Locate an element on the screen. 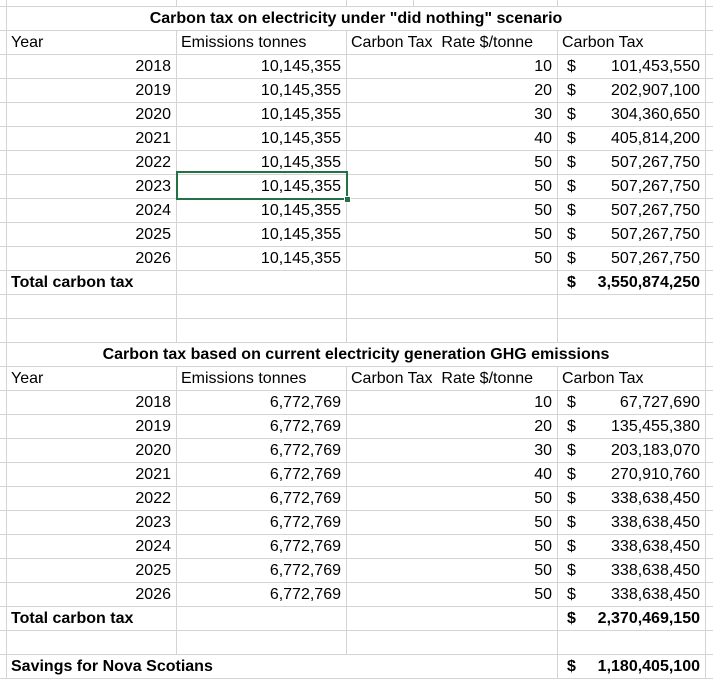 The width and height of the screenshot is (713, 679). carbon-tax-cell: $ 101,453,550 is located at coordinates (632, 66).